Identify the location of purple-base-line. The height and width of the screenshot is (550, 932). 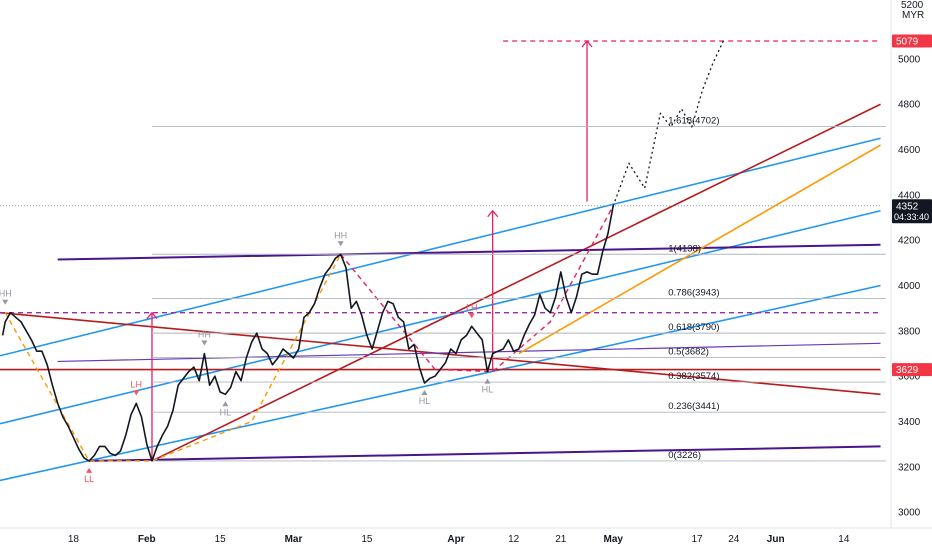
(485, 453).